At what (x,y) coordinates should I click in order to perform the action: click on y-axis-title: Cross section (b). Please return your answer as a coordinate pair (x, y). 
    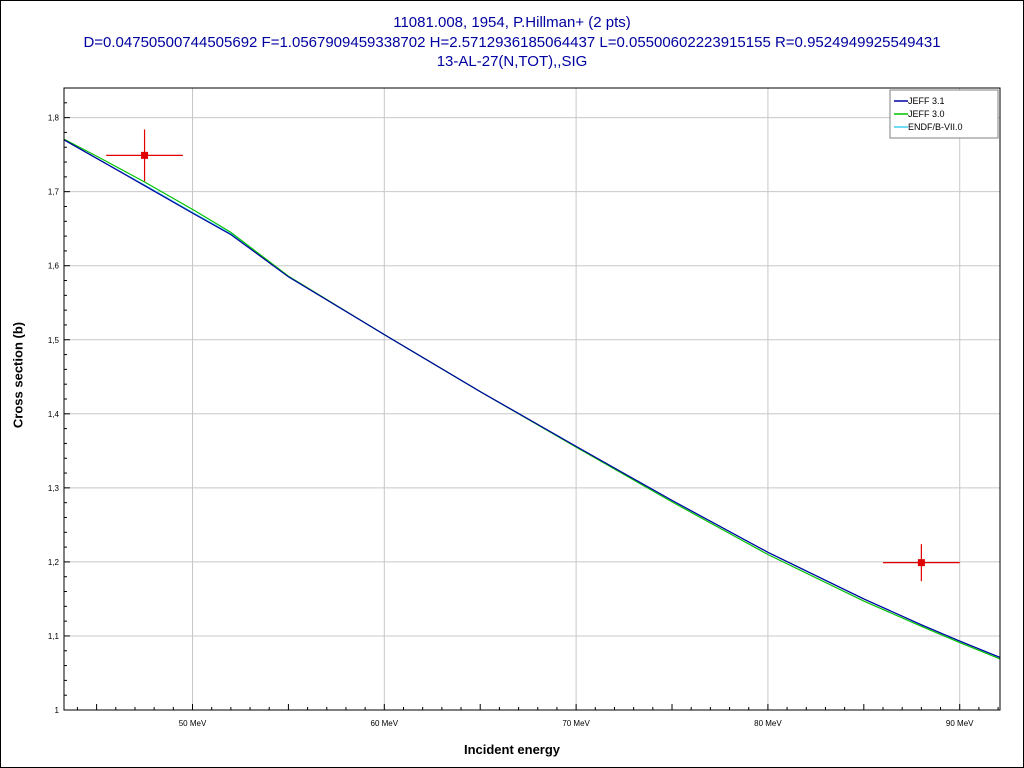
    Looking at the image, I should click on (18, 375).